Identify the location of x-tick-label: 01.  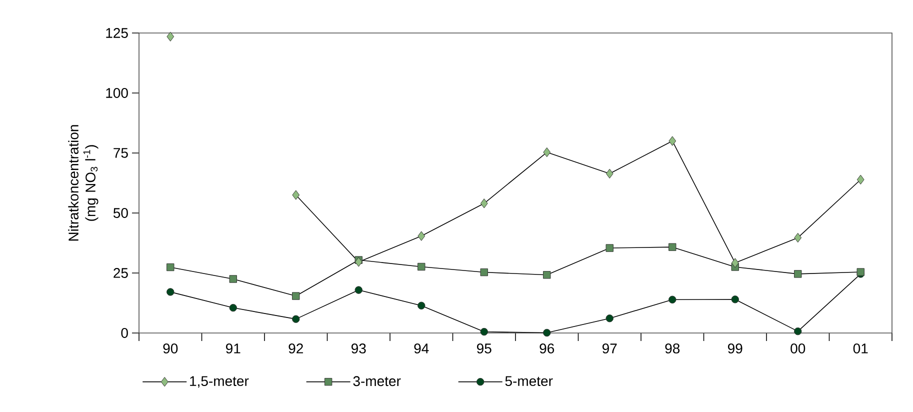
(860, 349).